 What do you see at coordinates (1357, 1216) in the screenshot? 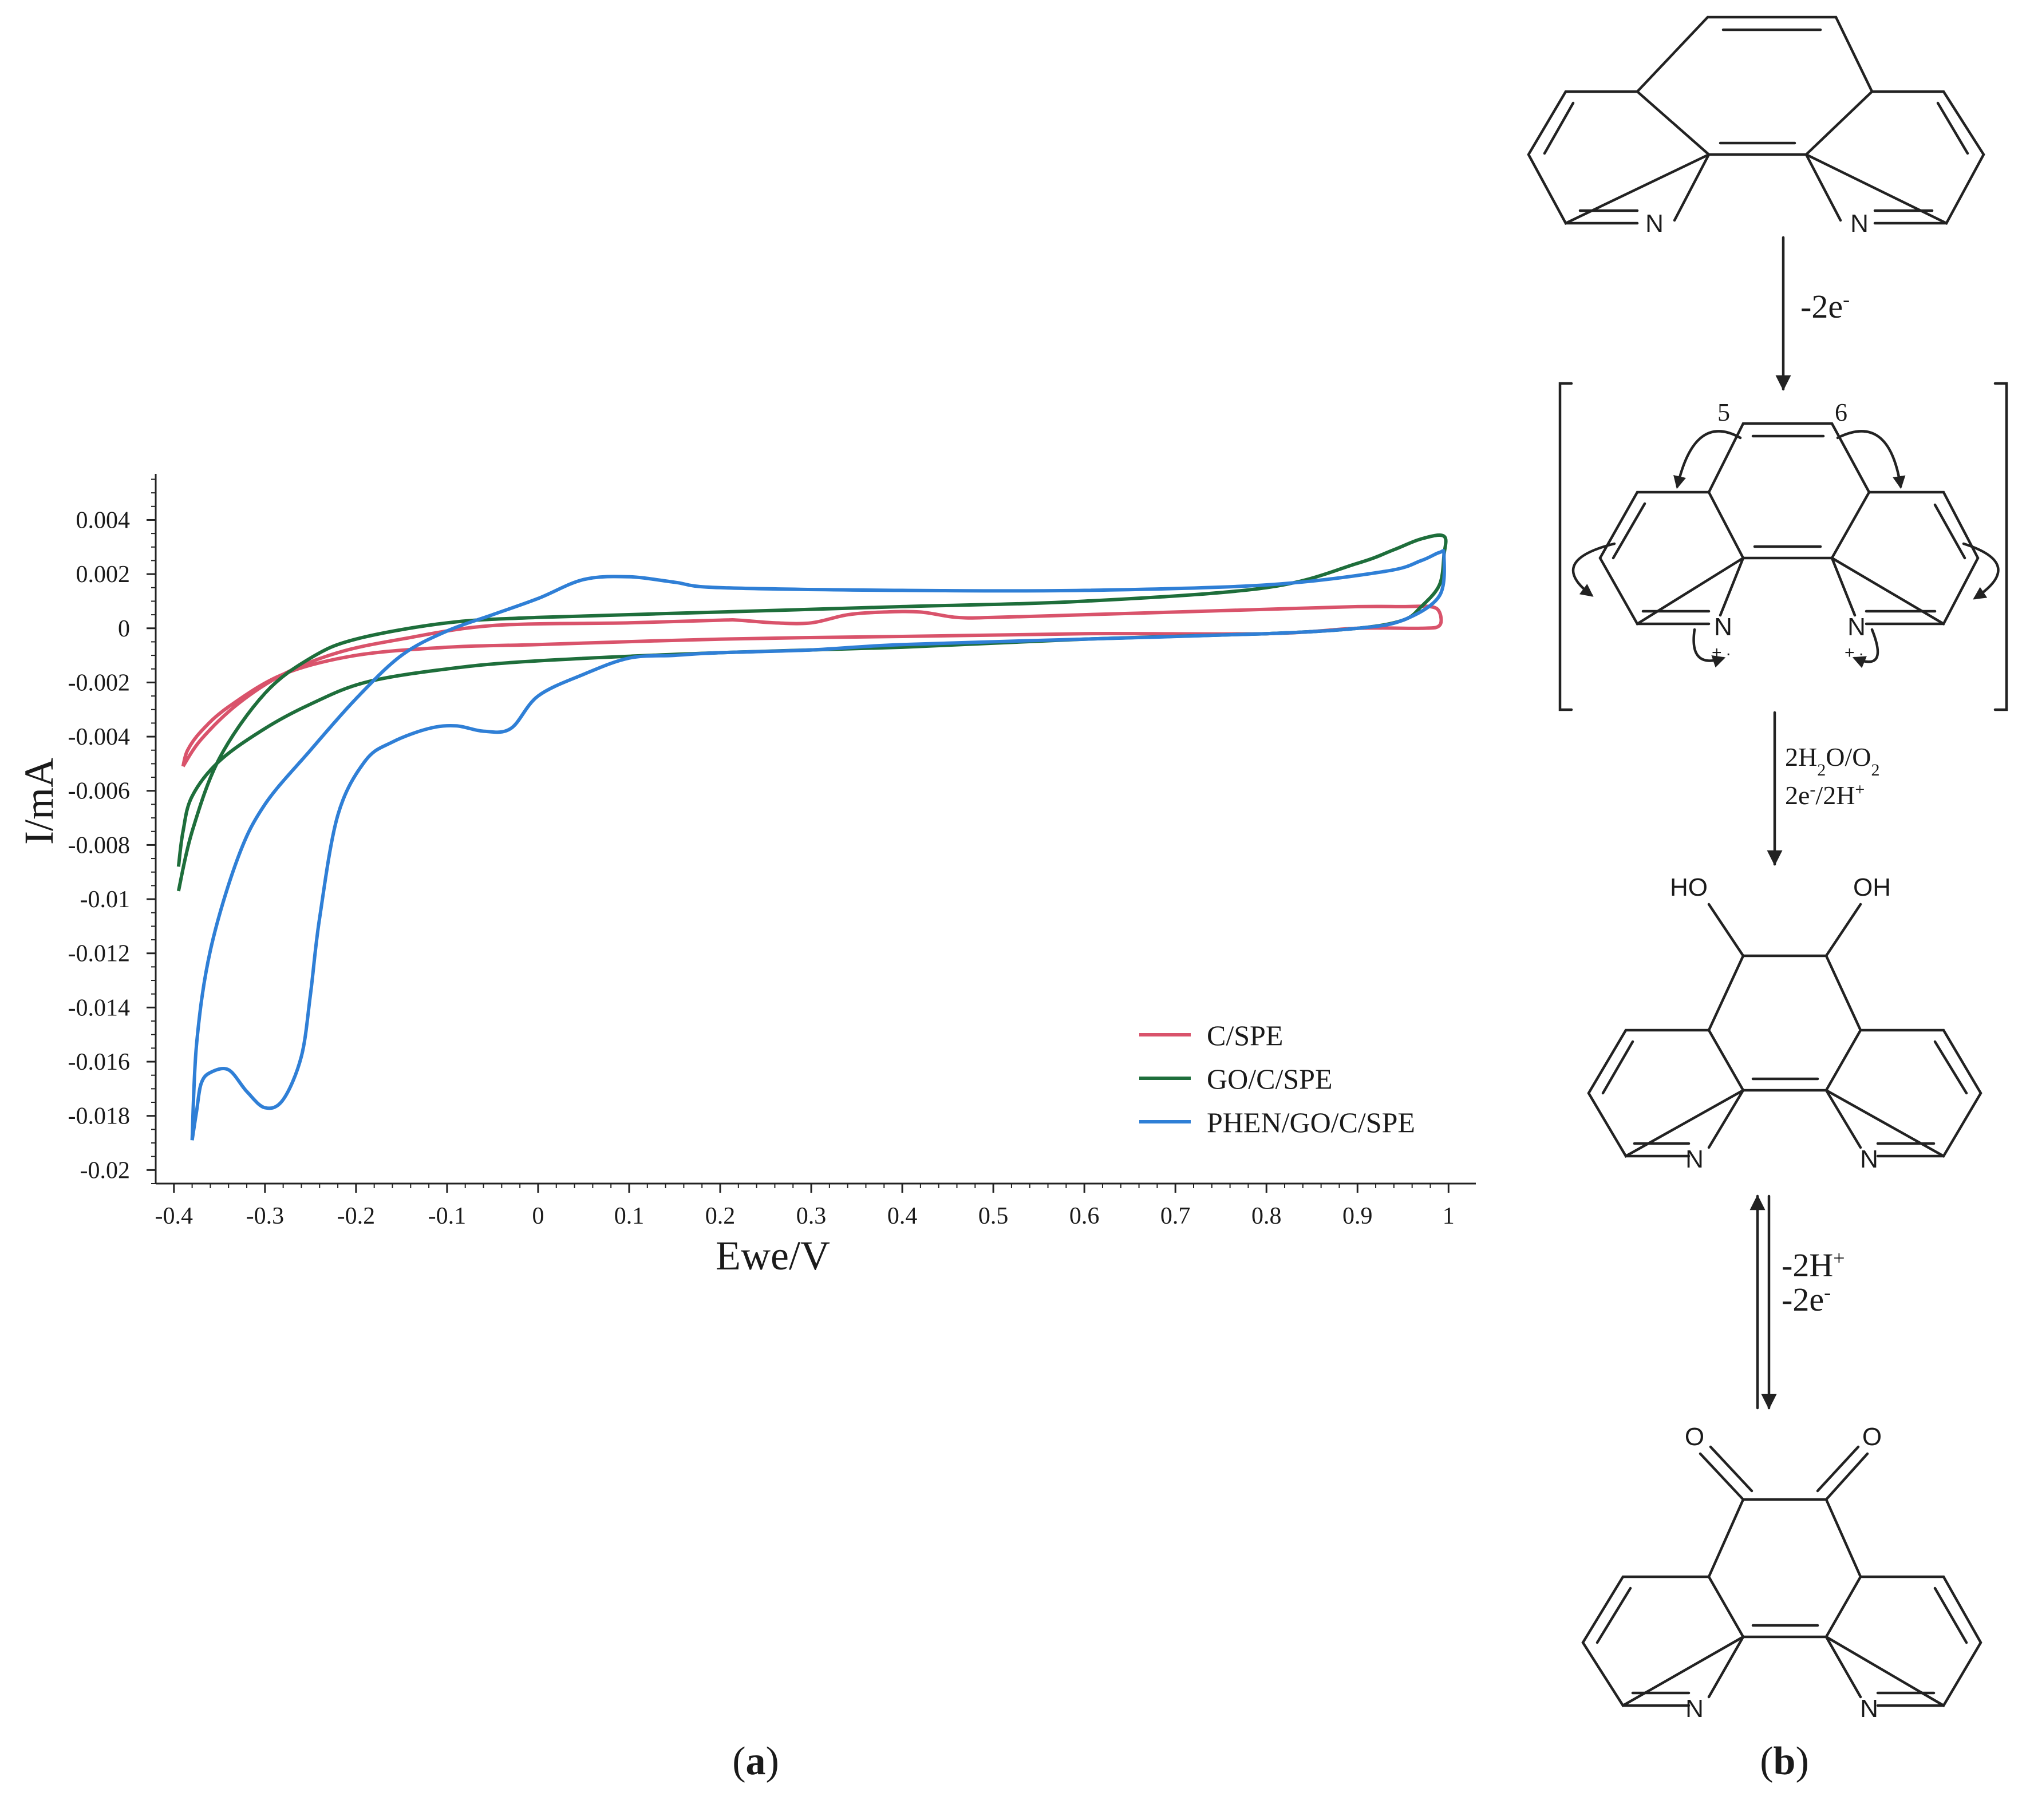
I see `x-tick-label: 0.9` at bounding box center [1357, 1216].